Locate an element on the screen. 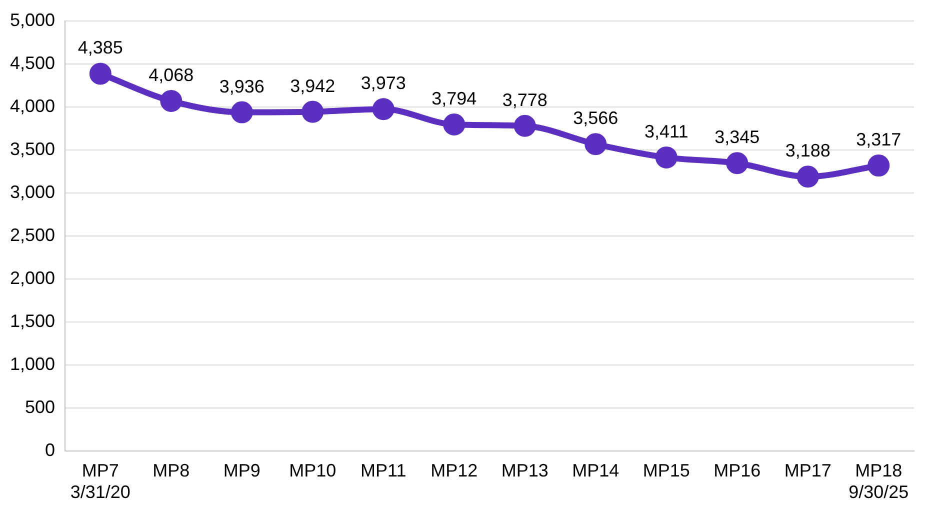  y-tick-label: 3,000 is located at coordinates (33, 192).